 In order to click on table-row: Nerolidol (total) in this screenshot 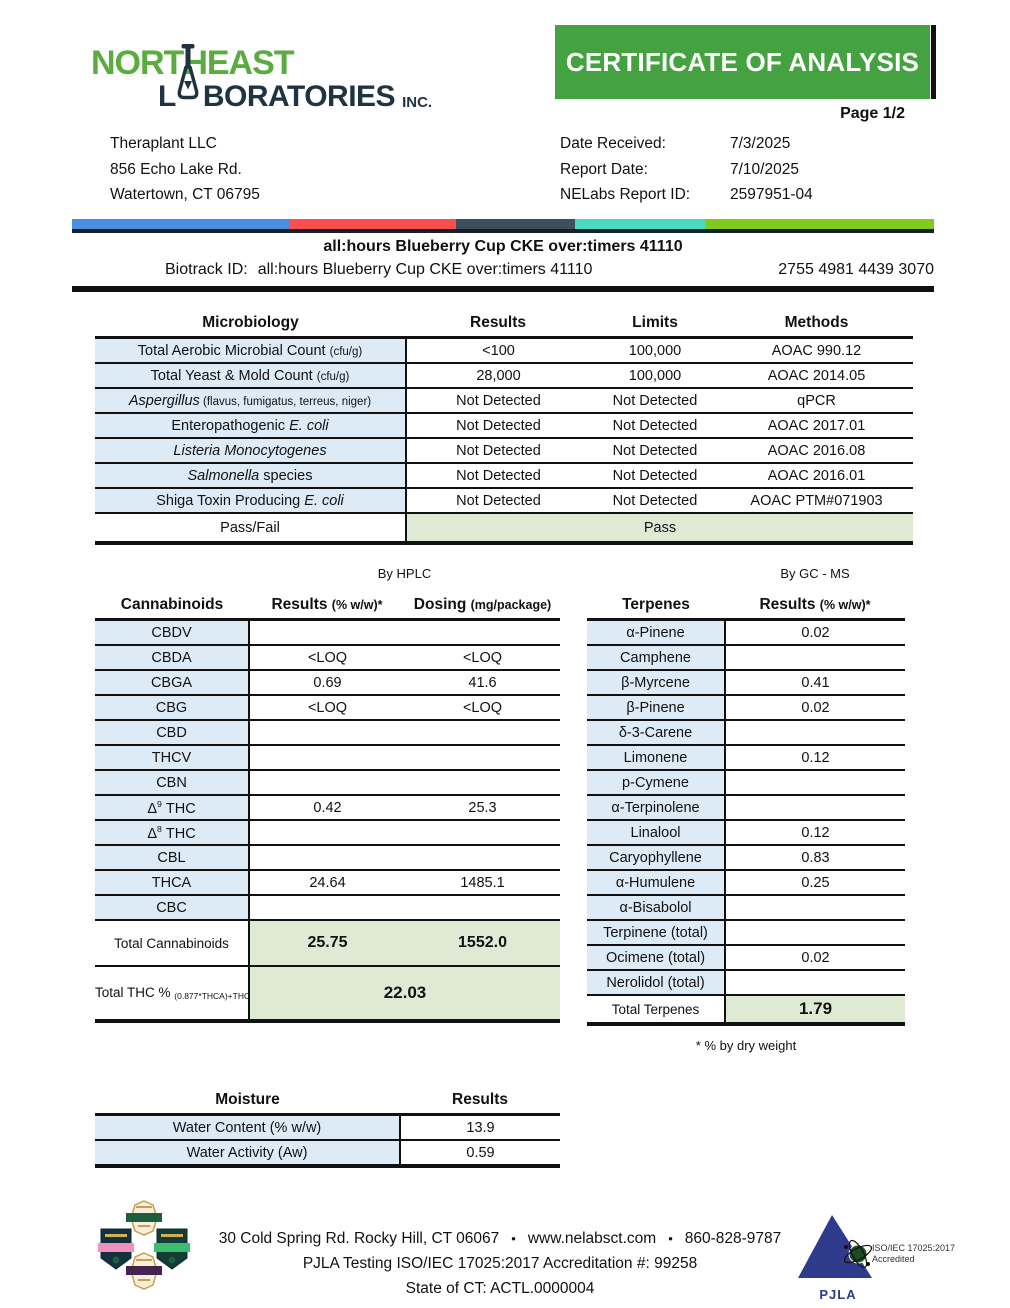, I will do `click(746, 983)`.